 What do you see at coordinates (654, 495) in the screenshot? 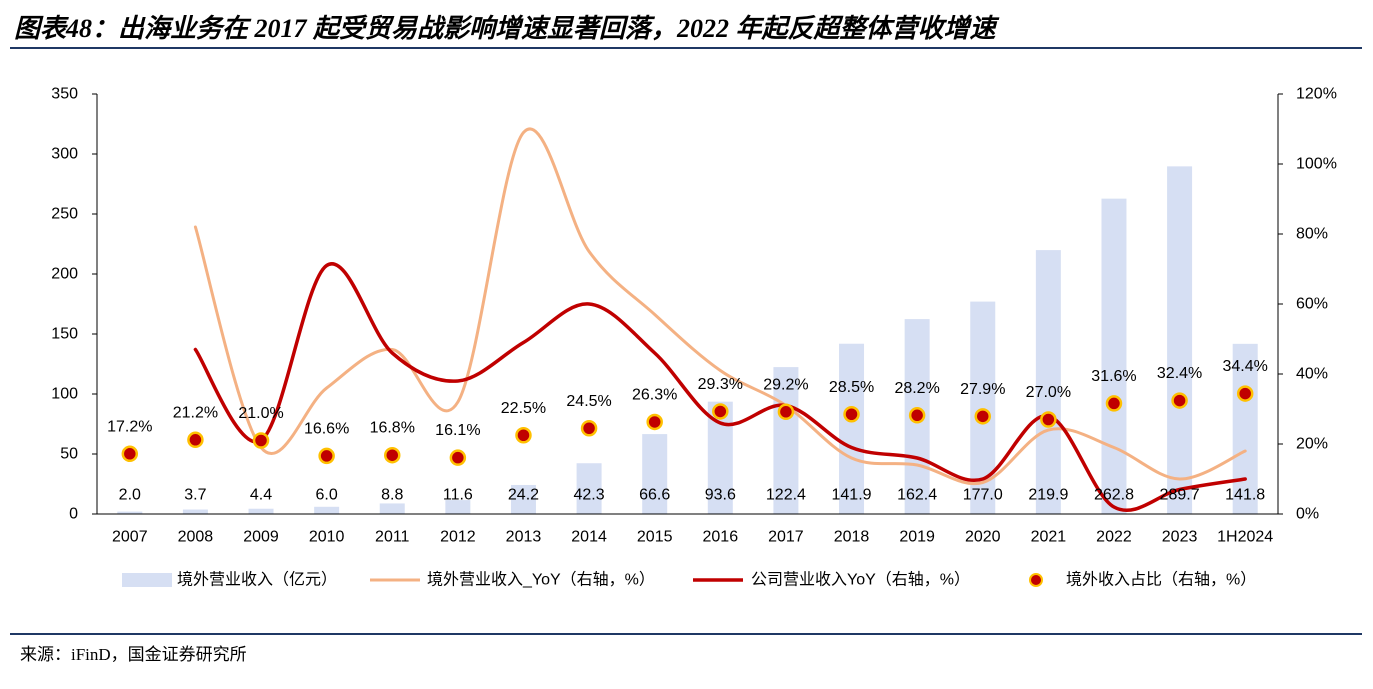
I see `bar-value-label: 66.6` at bounding box center [654, 495].